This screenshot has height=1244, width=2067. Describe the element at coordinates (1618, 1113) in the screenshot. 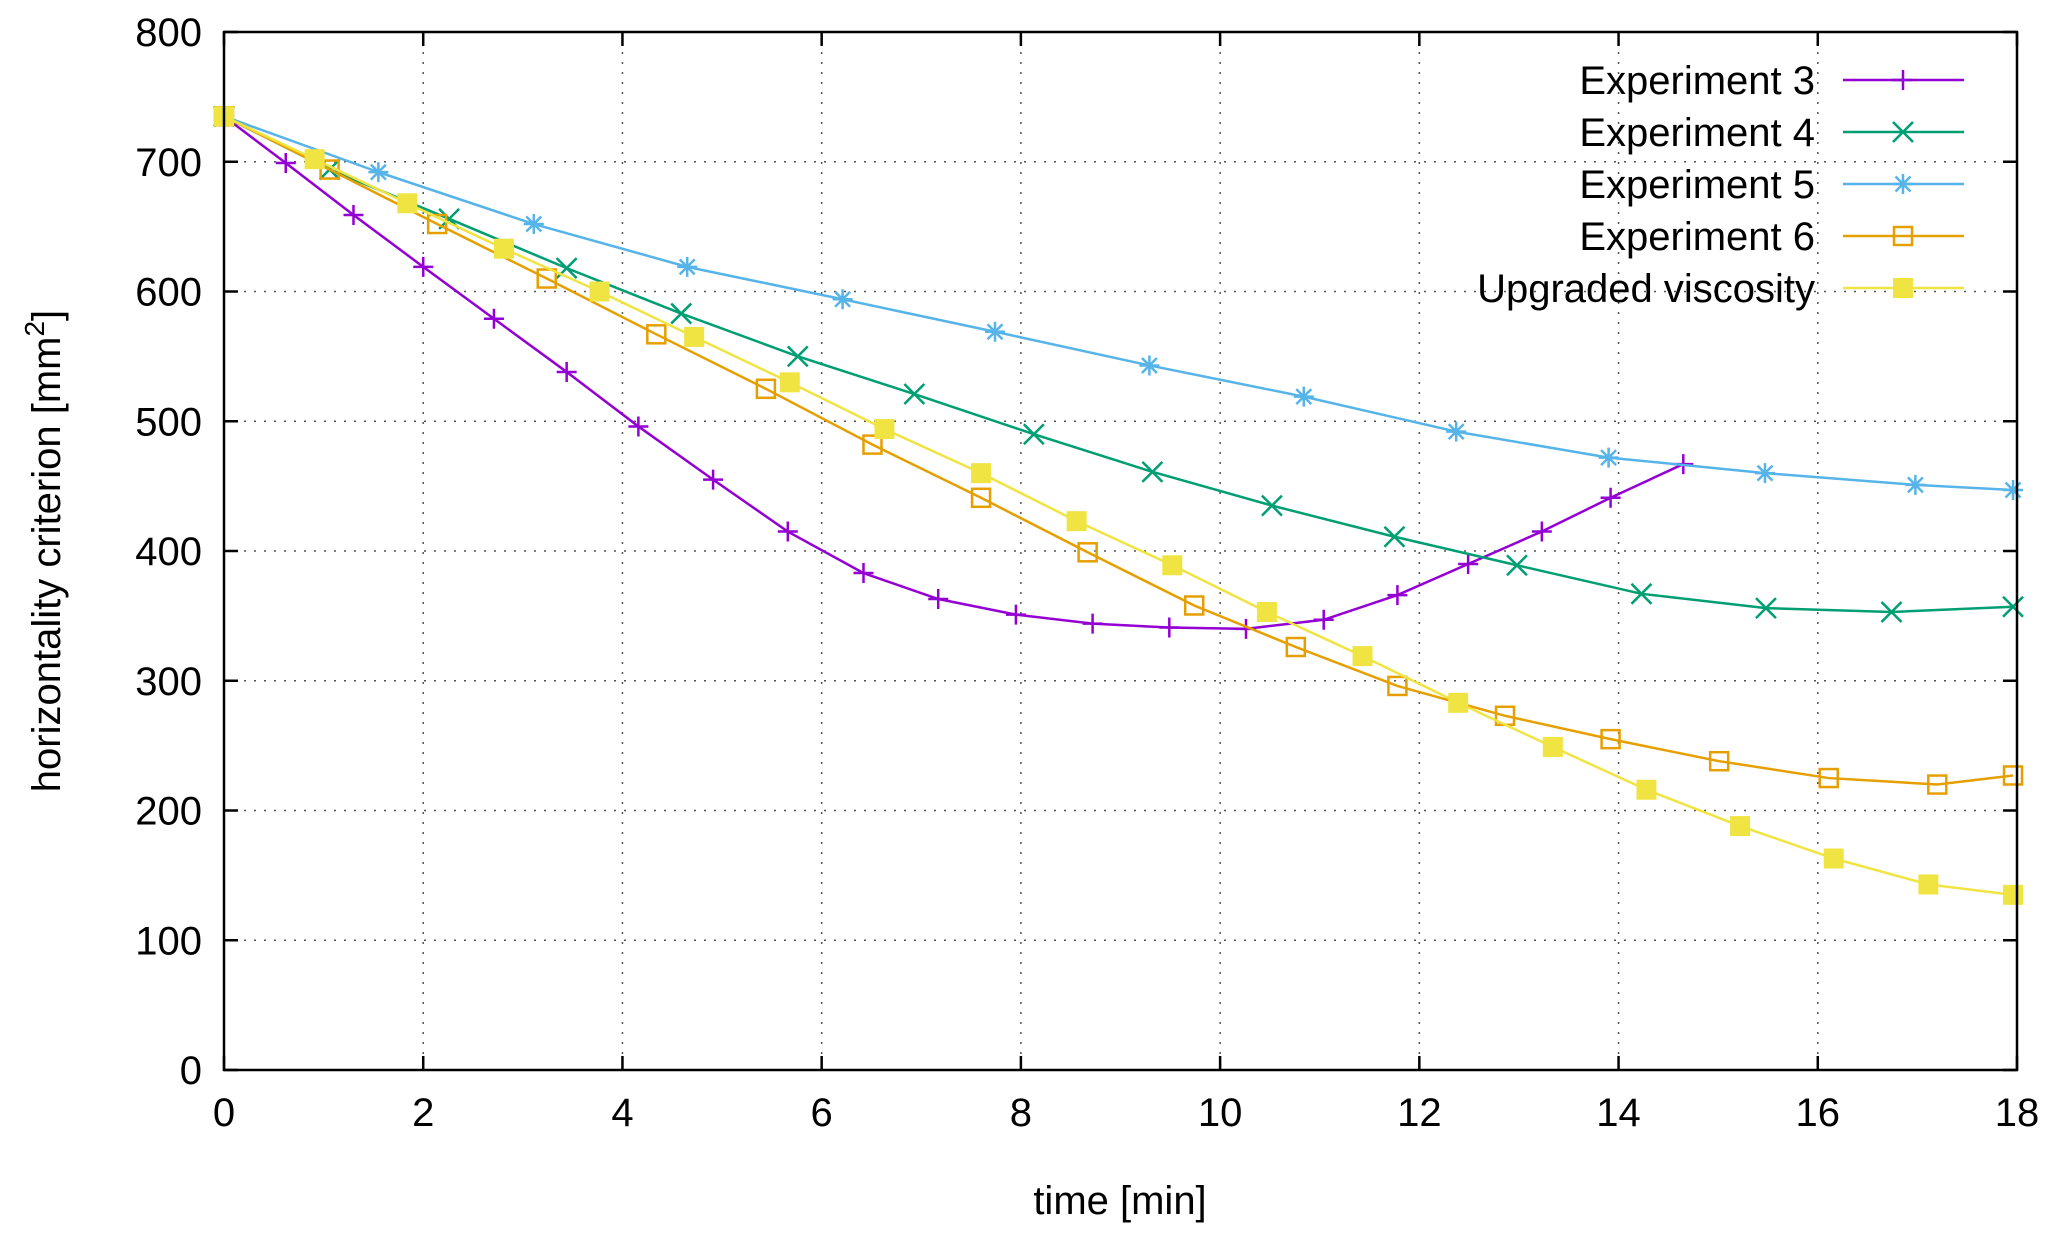

I see `x-tick-label: 14` at that location.